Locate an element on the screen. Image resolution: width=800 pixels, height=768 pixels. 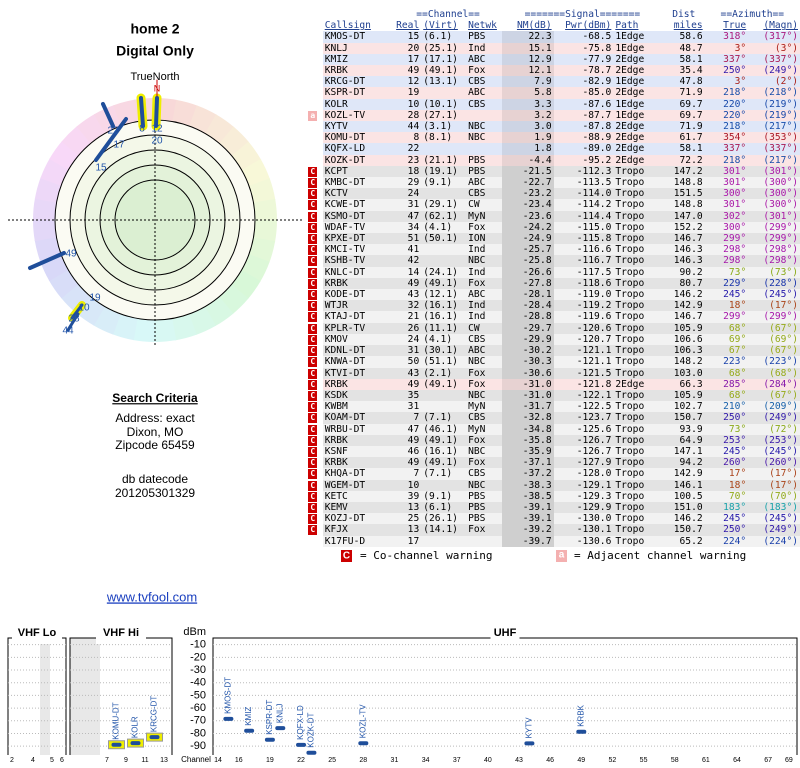
dist-cell: 71.9 is located at coordinates (691, 127).